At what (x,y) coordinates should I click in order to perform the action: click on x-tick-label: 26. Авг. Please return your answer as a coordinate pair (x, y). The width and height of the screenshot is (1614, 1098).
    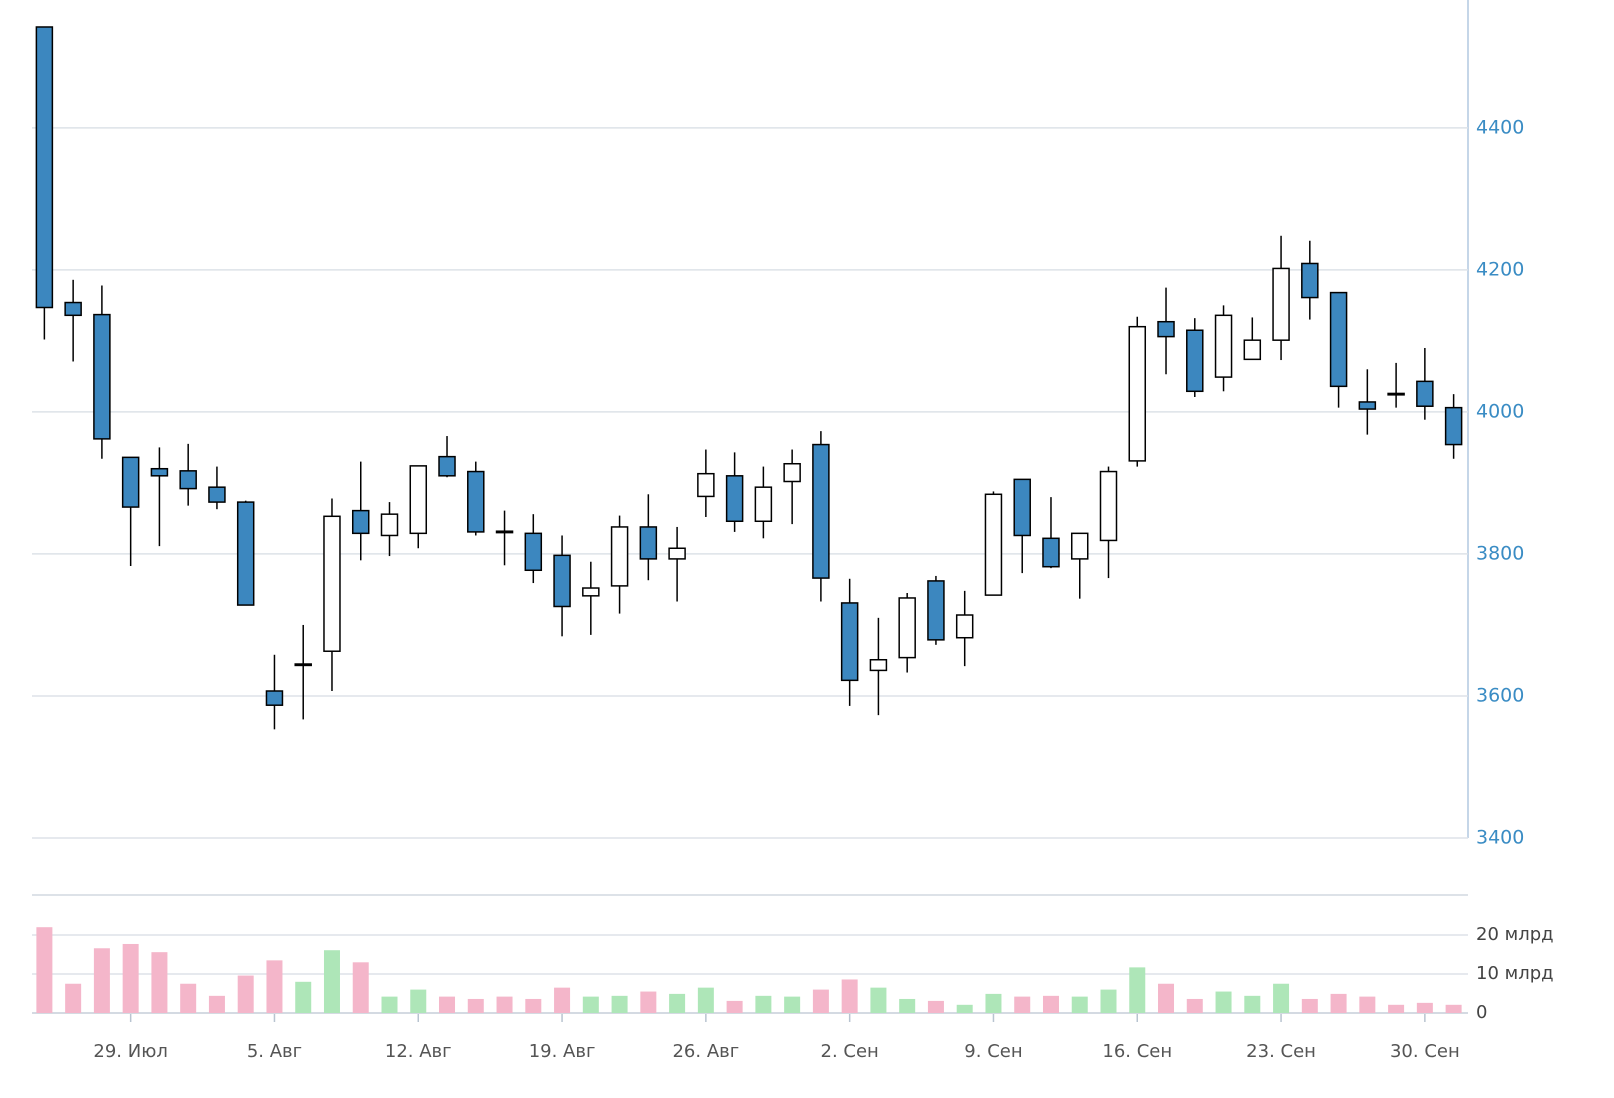
    Looking at the image, I should click on (705, 1051).